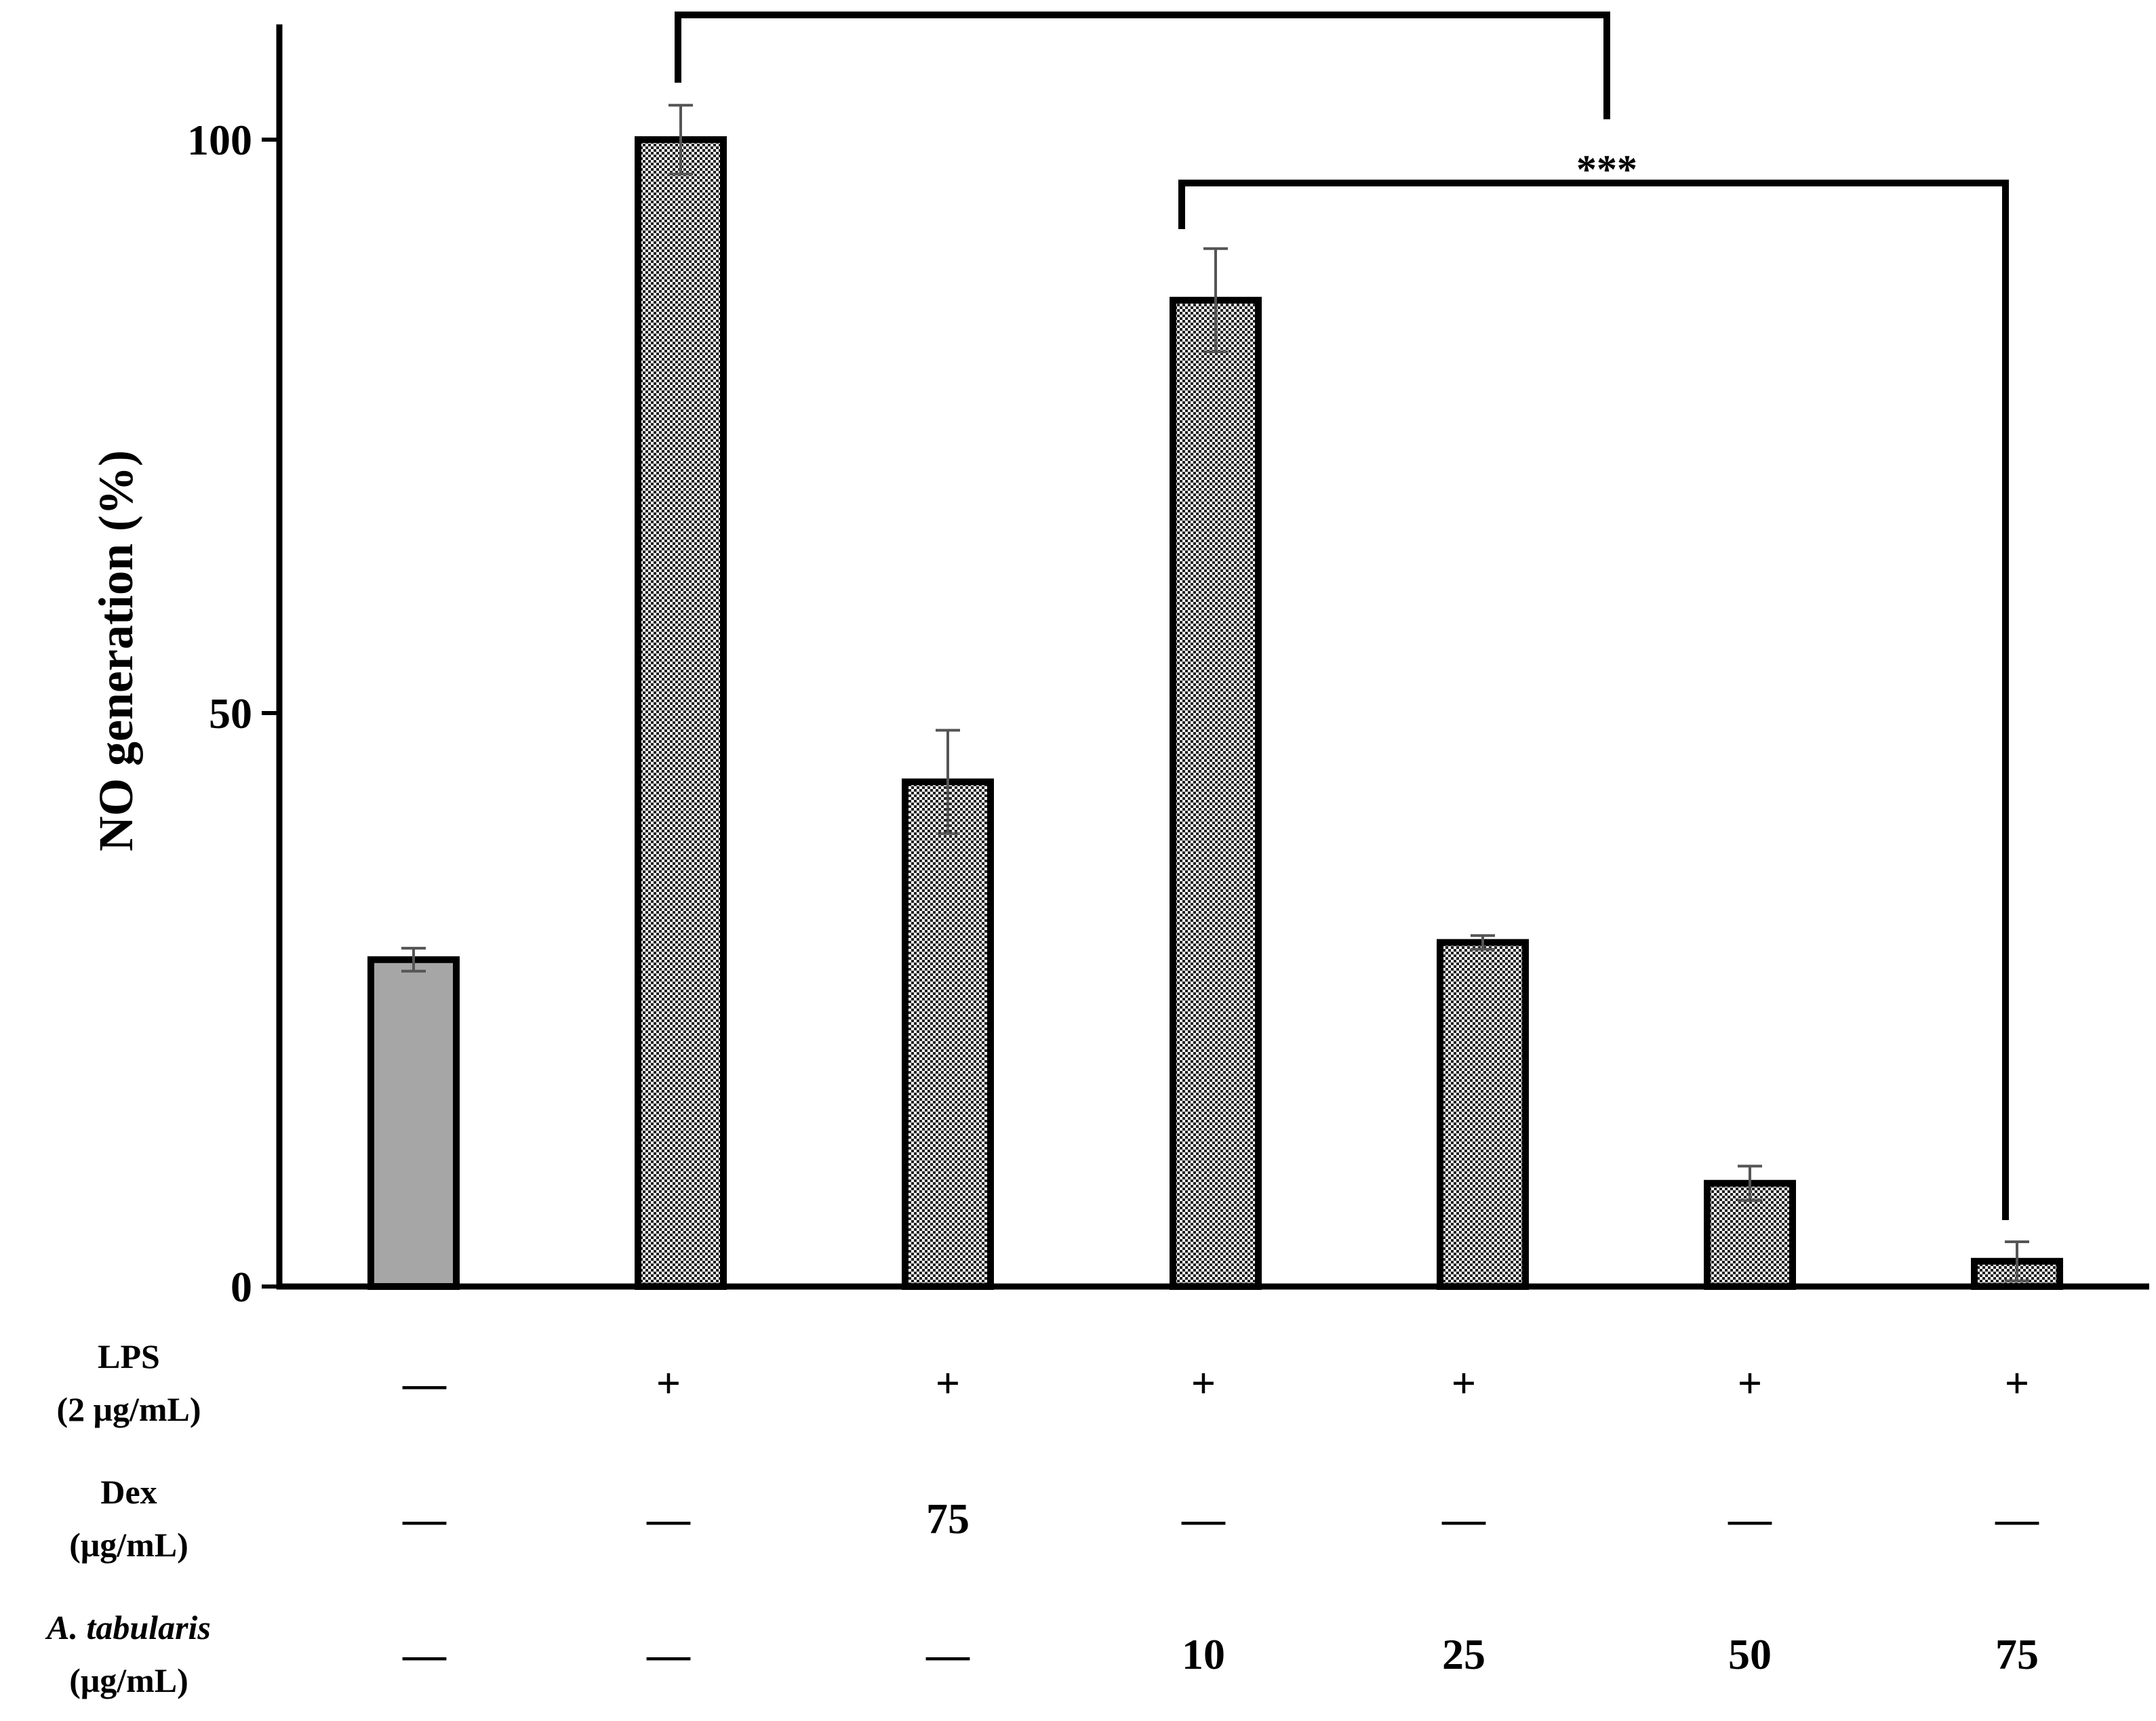 The height and width of the screenshot is (1721, 2156). I want to click on row-label-unit: (2 μg/mL), so click(128, 1409).